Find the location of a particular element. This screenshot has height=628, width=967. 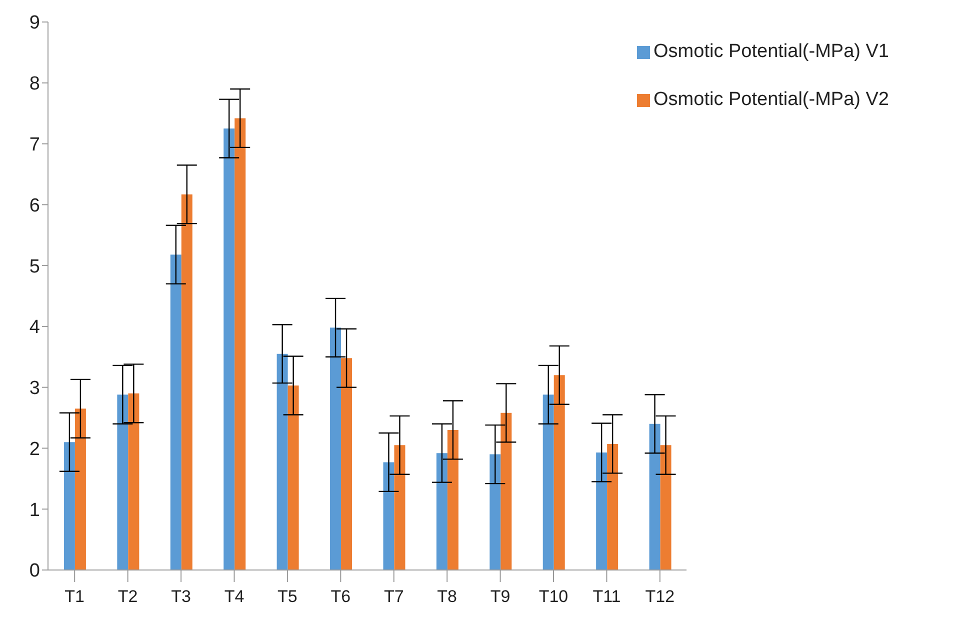

y-tick-label: 8 is located at coordinates (34, 84).